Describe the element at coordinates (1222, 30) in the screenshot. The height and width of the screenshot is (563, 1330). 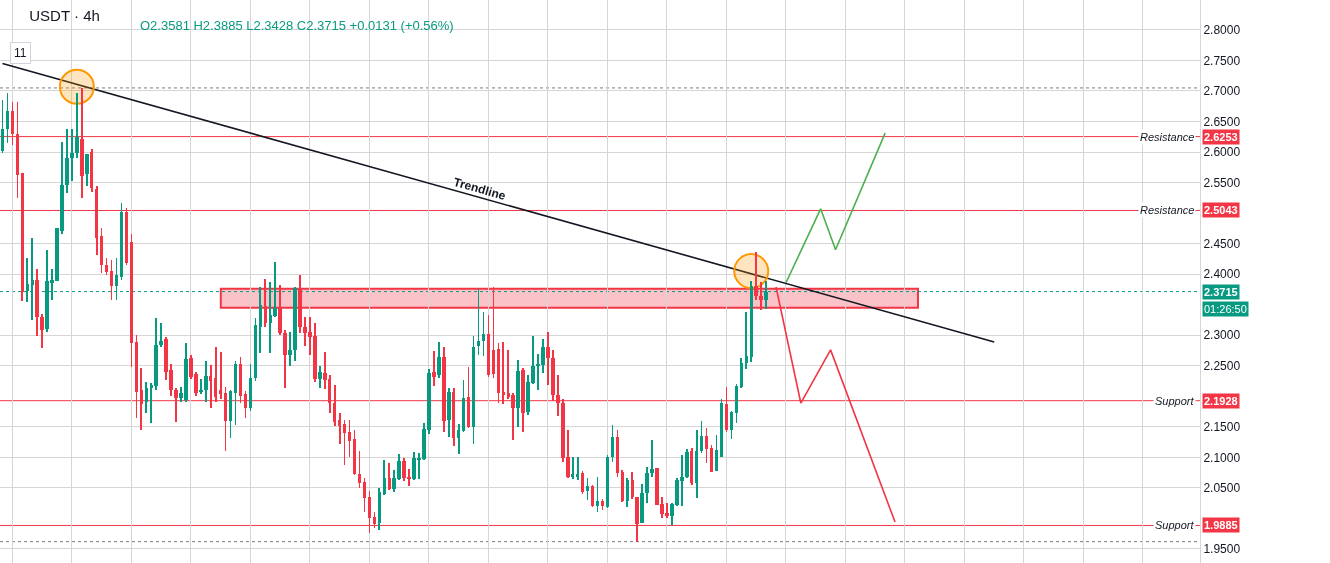
I see `y-tick-label: 2.8000` at that location.